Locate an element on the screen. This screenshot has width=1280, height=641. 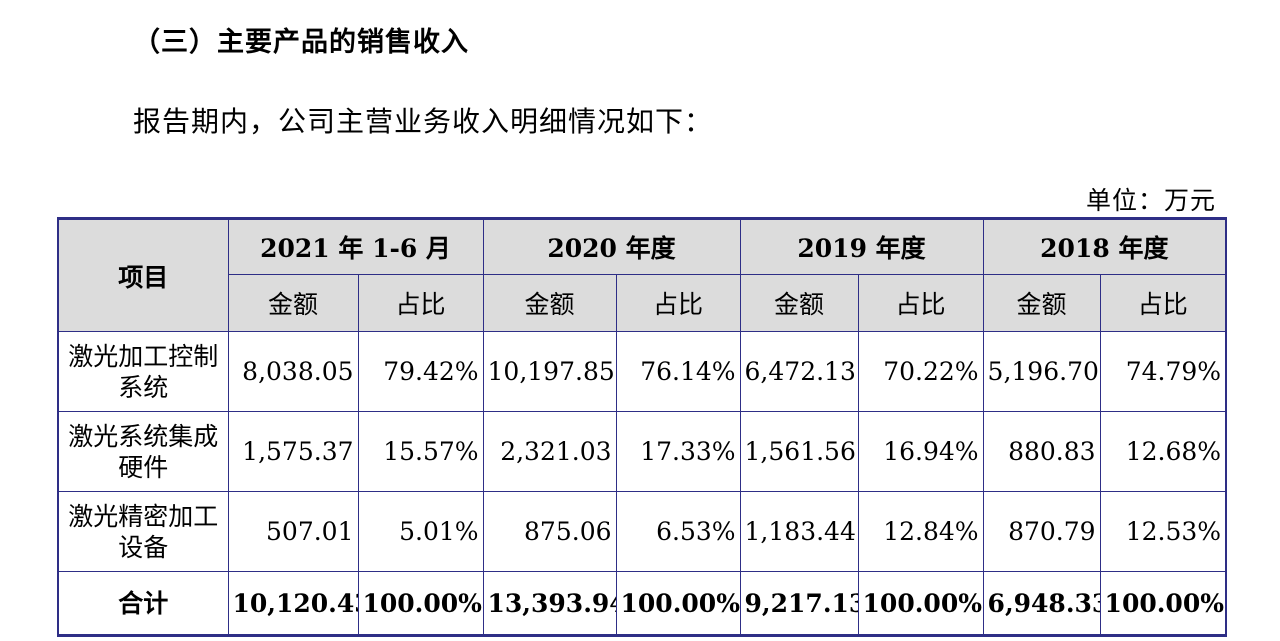
amount-cell: 6,472.13 is located at coordinates (799, 371).